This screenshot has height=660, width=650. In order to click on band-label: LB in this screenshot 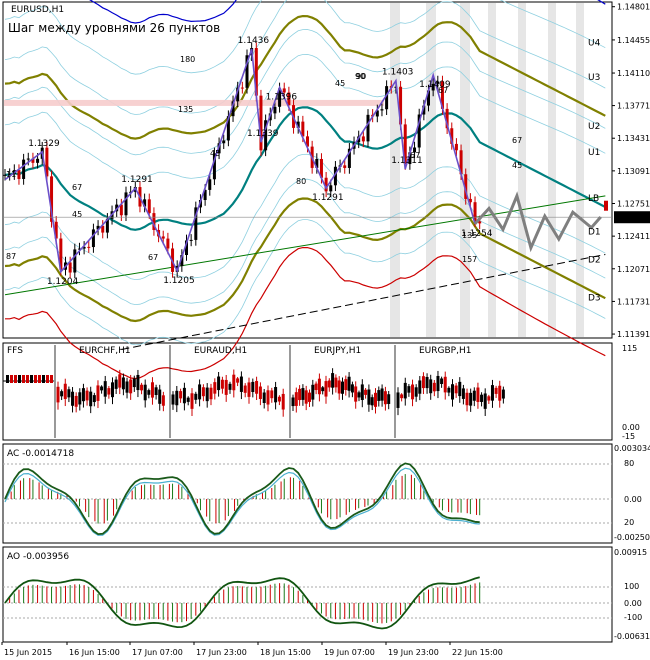, I will do `click(593, 199)`.